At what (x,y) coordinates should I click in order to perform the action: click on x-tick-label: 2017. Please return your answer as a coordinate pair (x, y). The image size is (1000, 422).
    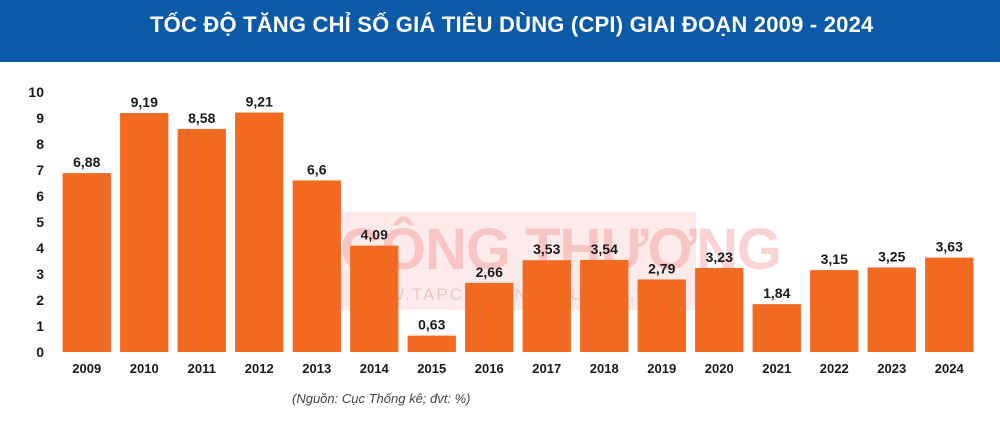
    Looking at the image, I should click on (546, 368).